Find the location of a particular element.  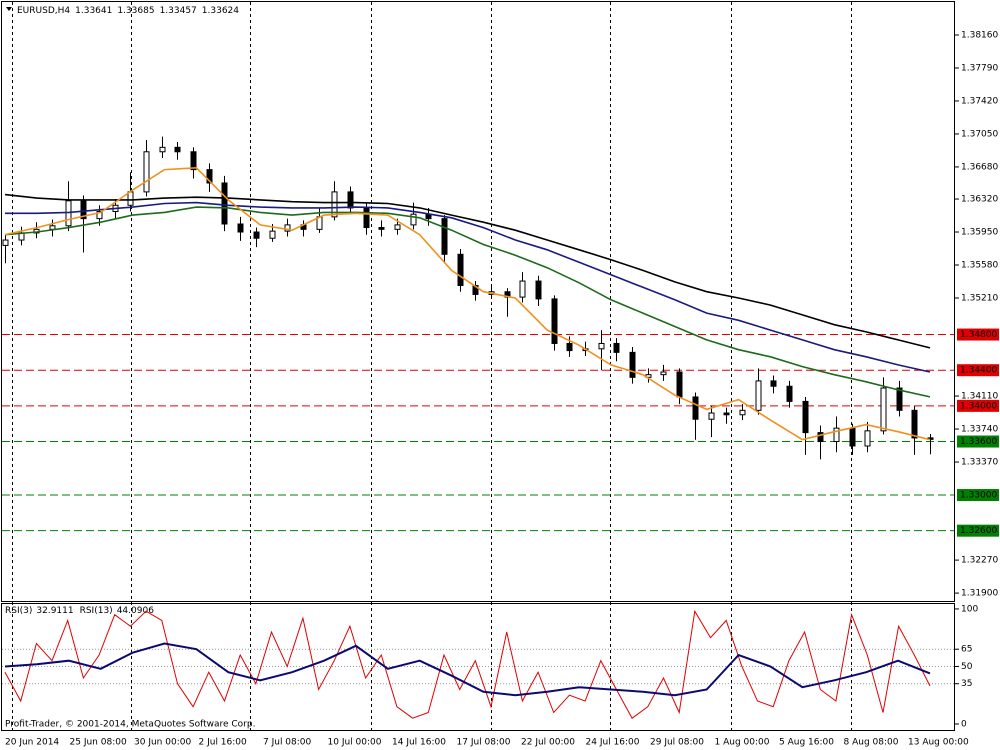

y-tick-label: 1.38160 is located at coordinates (979, 35).